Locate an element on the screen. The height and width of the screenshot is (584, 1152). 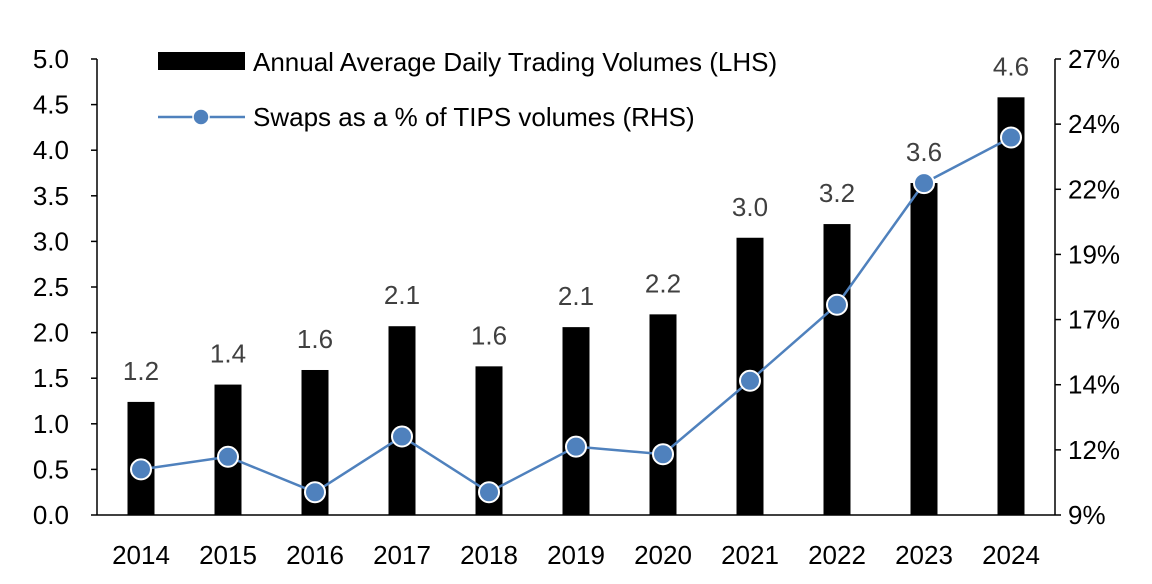
x-axis-tick-label: 2018 is located at coordinates (489, 555).